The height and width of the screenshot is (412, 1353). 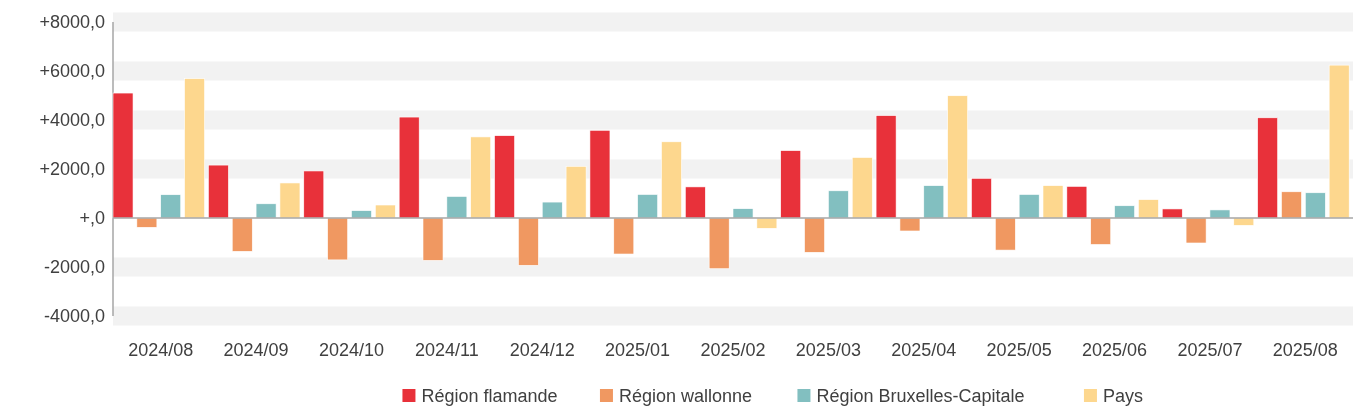 I want to click on legend-label: Pays, so click(x=1122, y=396).